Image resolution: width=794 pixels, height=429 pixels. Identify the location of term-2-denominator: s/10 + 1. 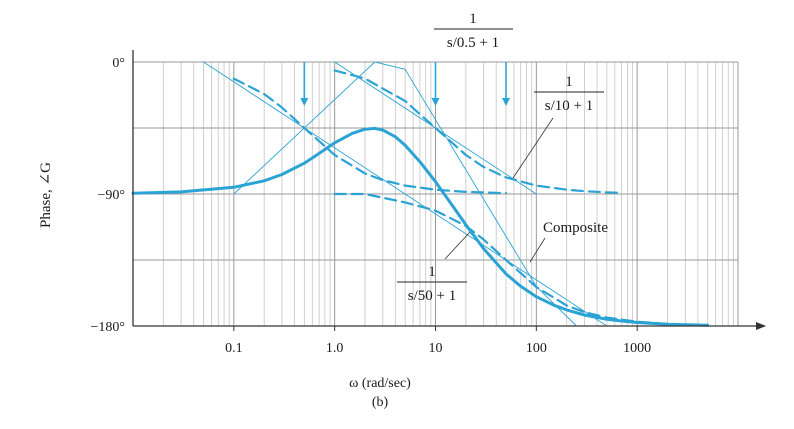
(569, 106).